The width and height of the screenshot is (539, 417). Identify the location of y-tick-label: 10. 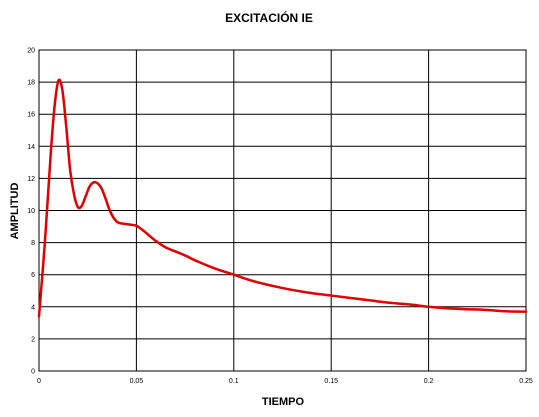
(31, 211).